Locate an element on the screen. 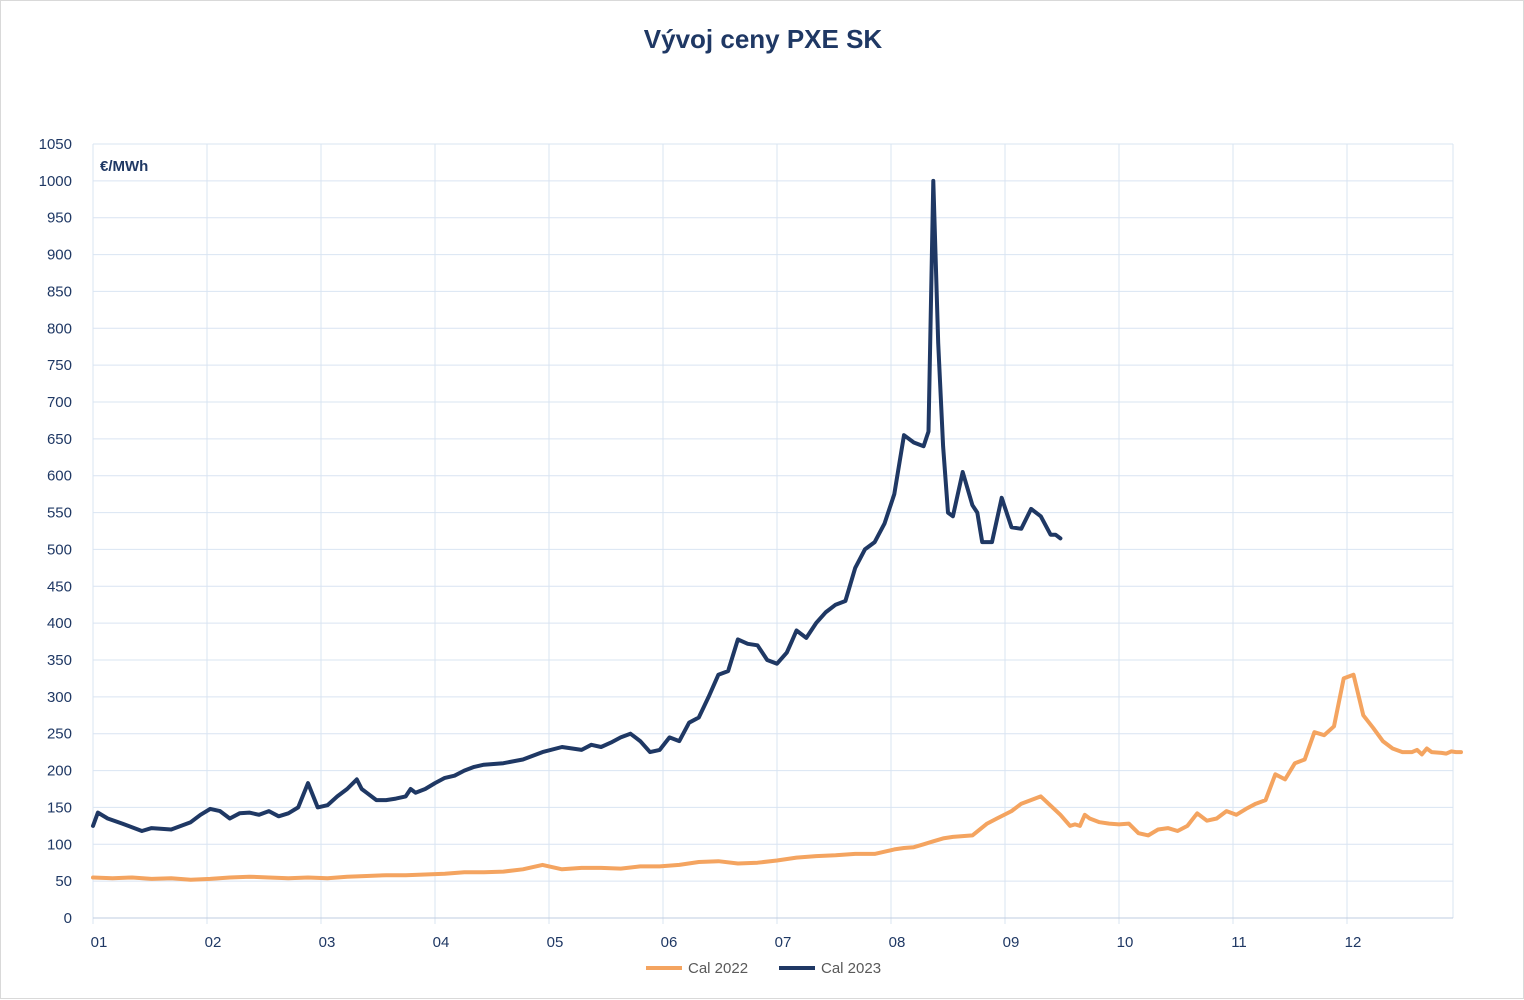 This screenshot has width=1524, height=1000. legend-label: Cal 2022 is located at coordinates (718, 968).